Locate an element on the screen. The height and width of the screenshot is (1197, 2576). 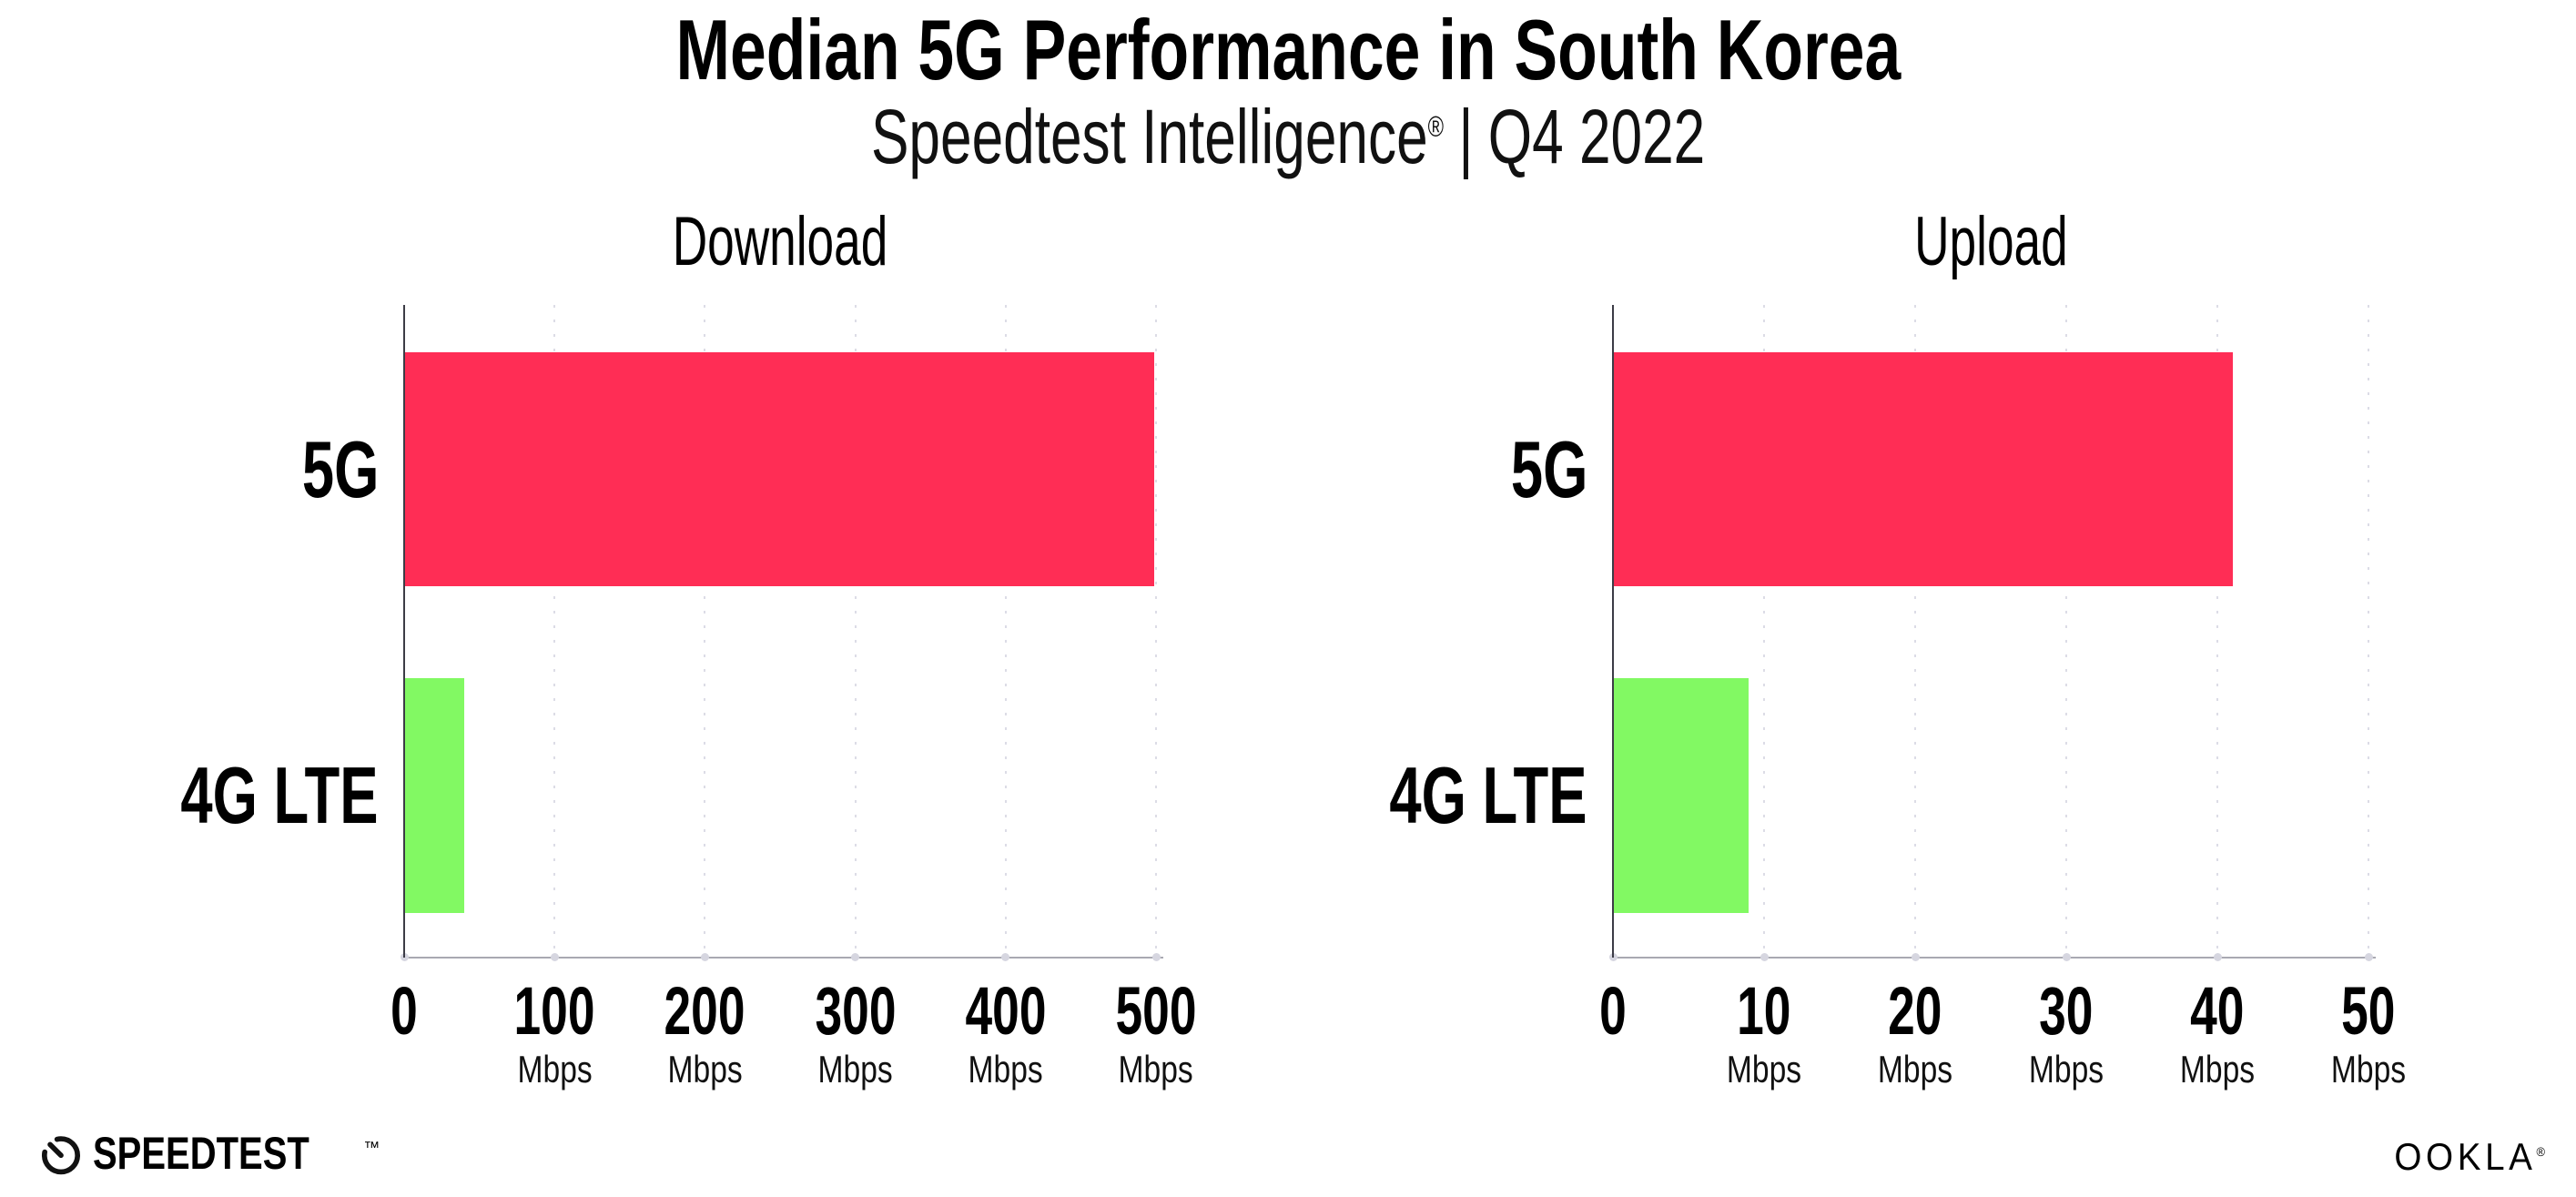
upload-chart-title: Upload is located at coordinates (1991, 242).